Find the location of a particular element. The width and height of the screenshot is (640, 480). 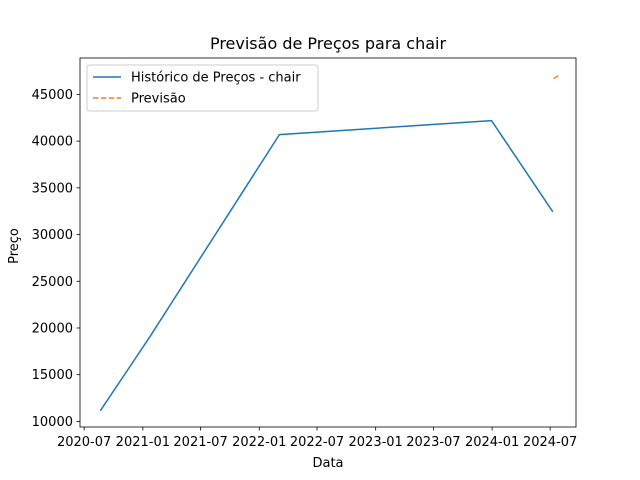

x-tick-label-2: 2021-07 is located at coordinates (200, 442).